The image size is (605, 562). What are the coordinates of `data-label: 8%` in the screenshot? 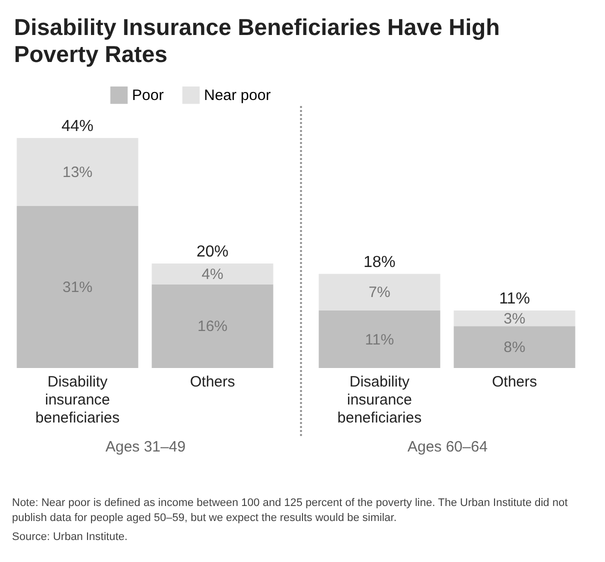 It's located at (515, 347).